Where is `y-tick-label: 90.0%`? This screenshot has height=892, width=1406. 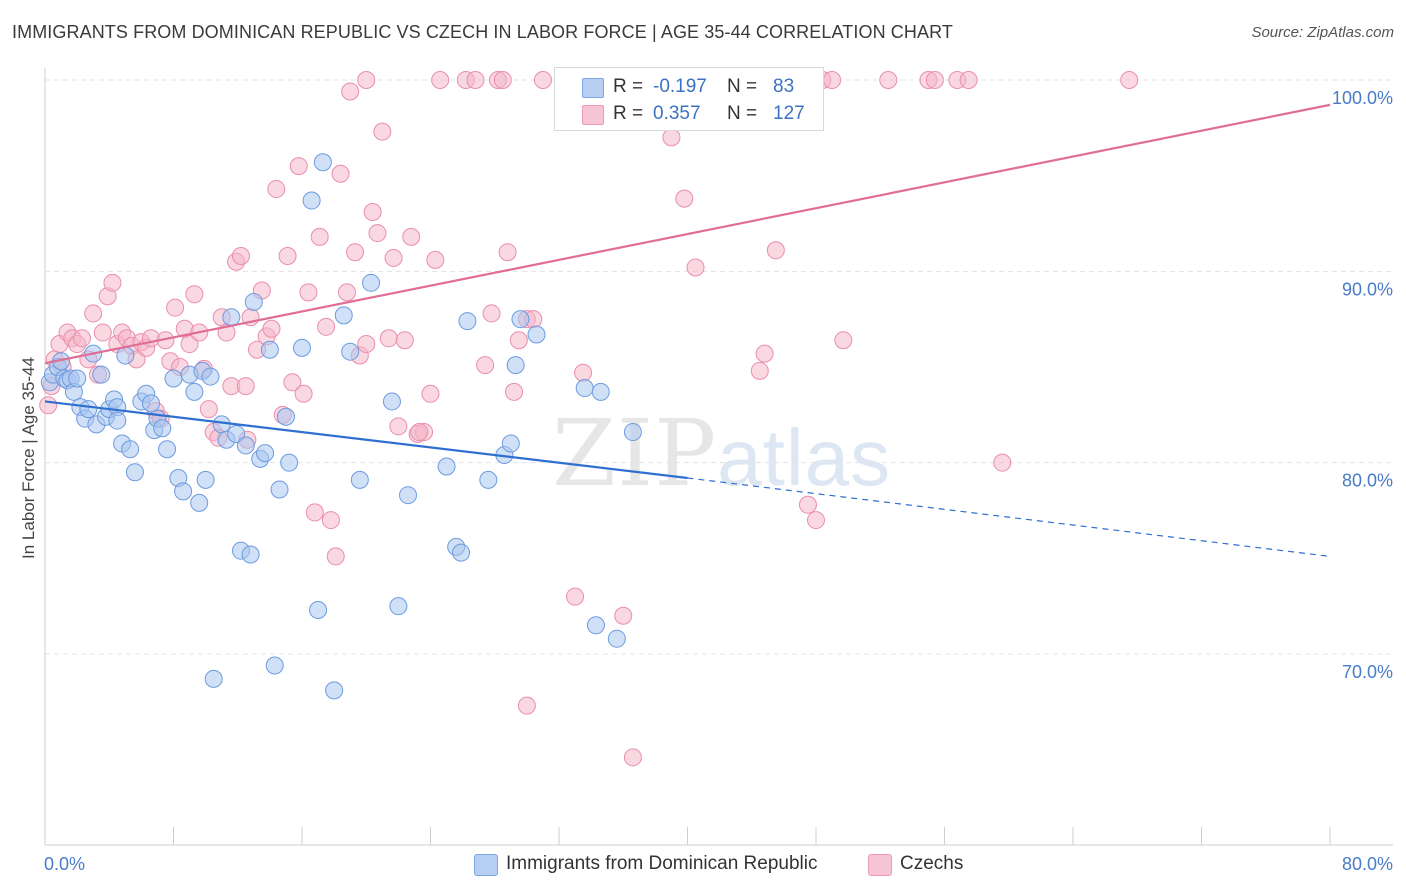
y-tick-label: 90.0% is located at coordinates (1367, 289).